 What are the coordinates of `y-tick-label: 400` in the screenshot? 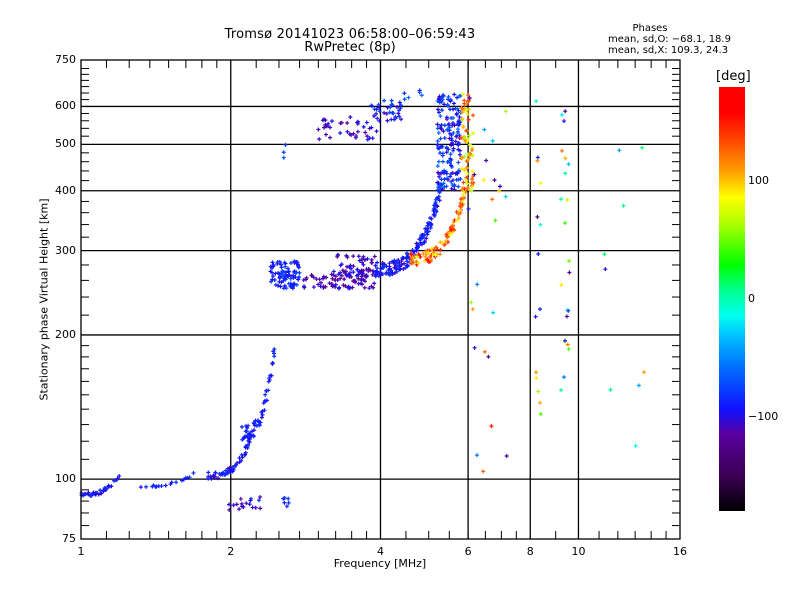 It's located at (65, 190).